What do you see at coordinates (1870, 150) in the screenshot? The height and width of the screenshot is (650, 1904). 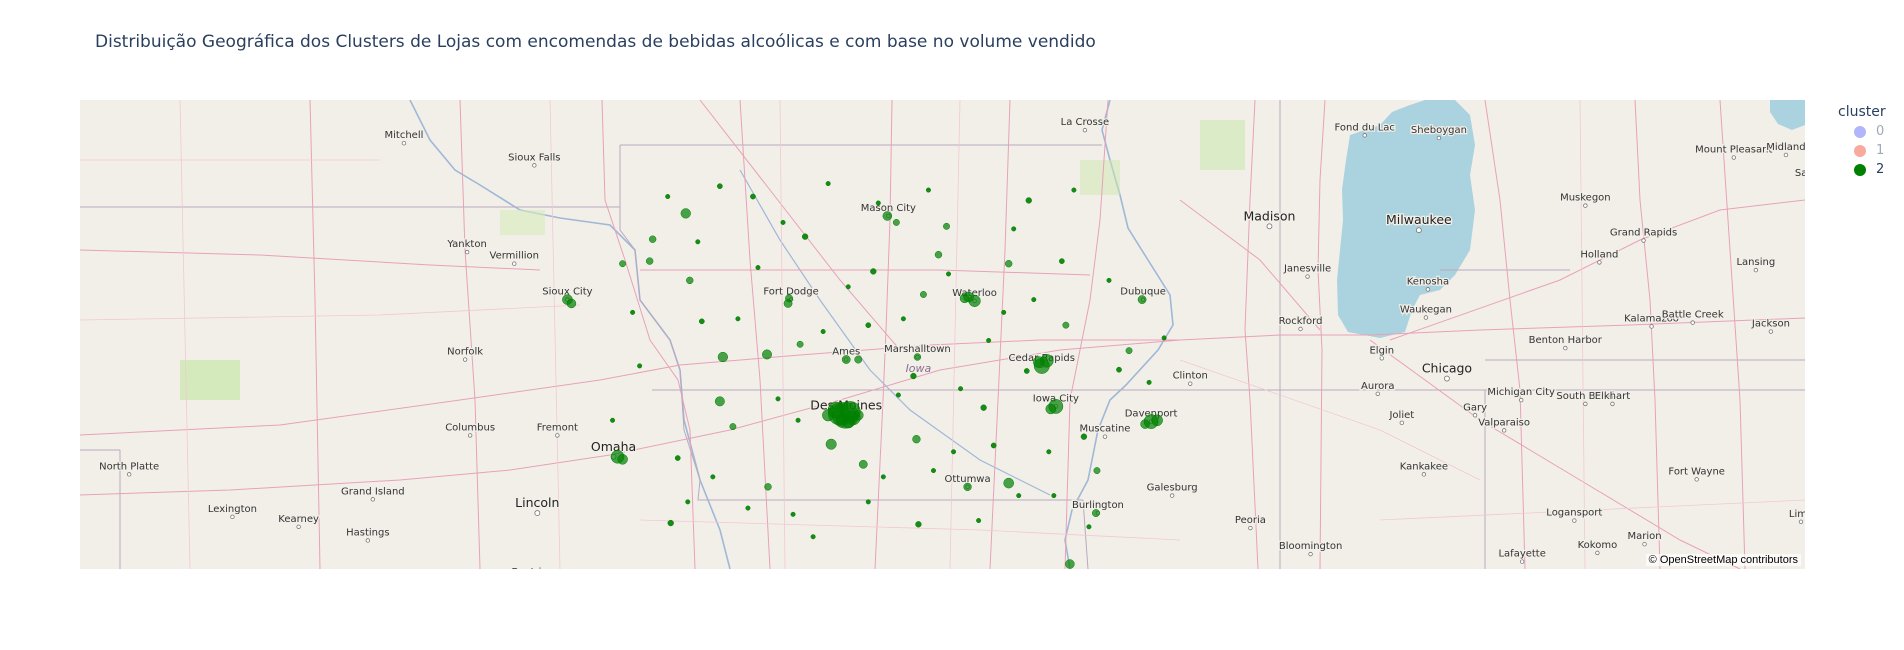 I see `legend-item-1: 1` at bounding box center [1870, 150].